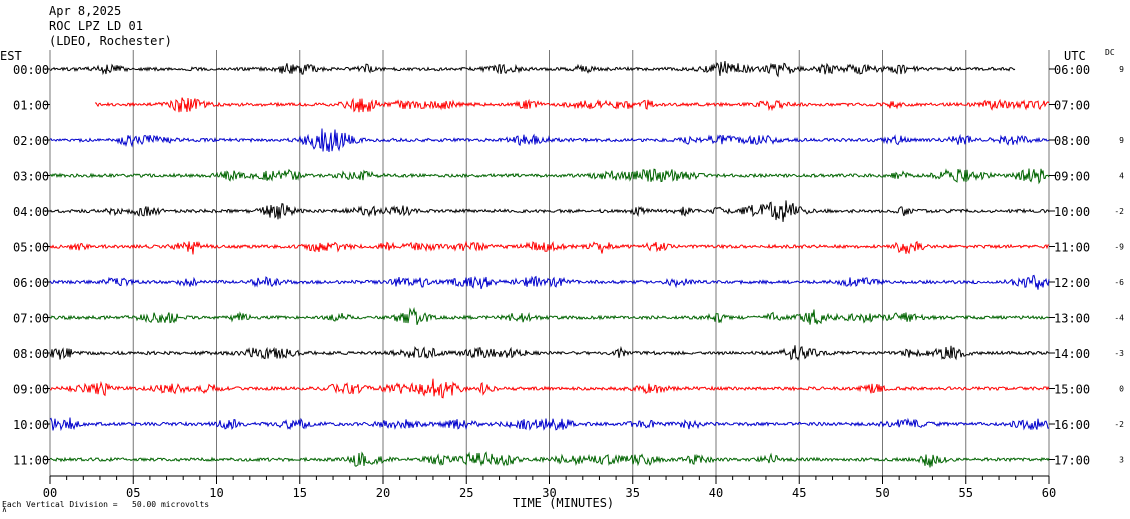 This screenshot has height=519, width=1130. I want to click on utc-row-label: 14:00, so click(1072, 354).